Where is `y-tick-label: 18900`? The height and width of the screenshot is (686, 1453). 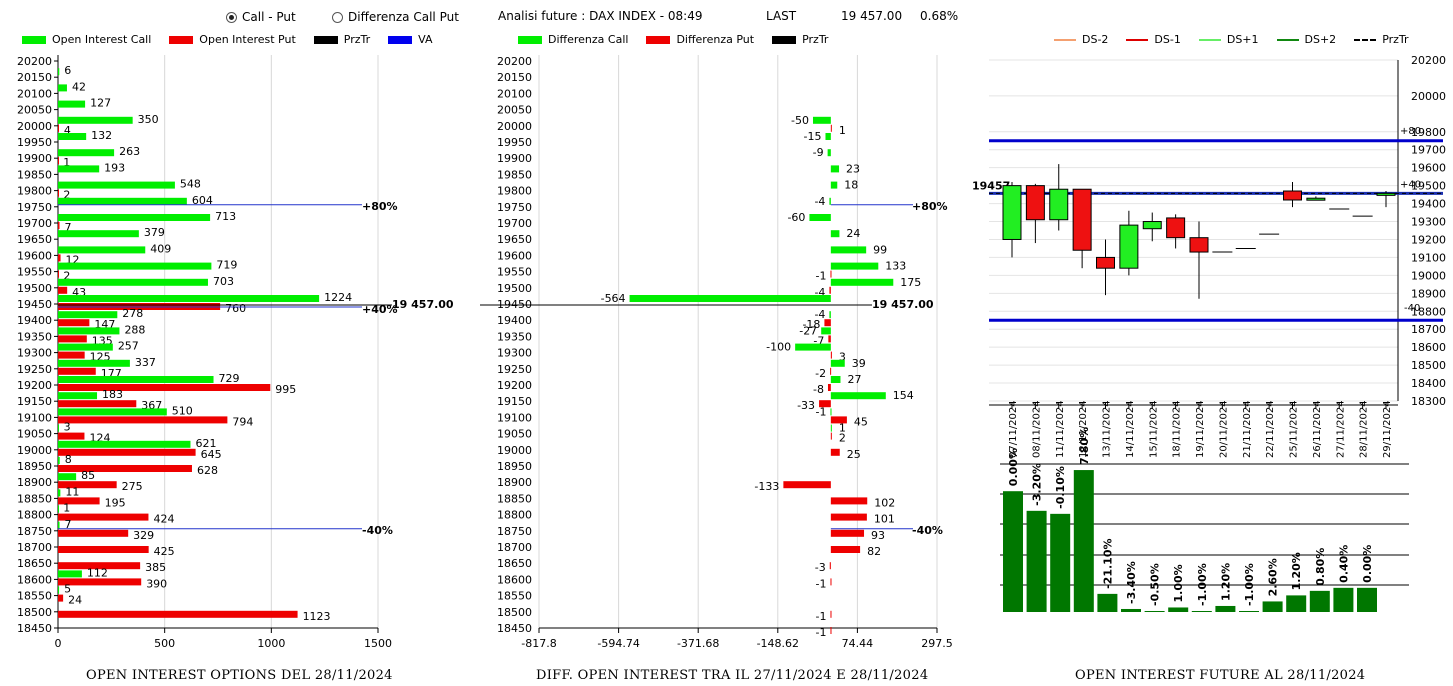
y-tick-label: 18900 is located at coordinates (34, 482).